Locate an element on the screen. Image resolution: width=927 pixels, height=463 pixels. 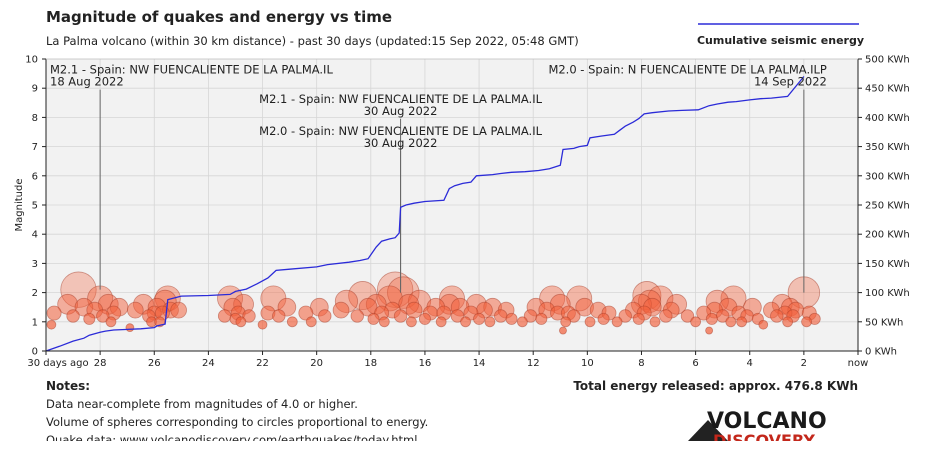
y2-tick-label: 350 KWh is located at coordinates (887, 147).